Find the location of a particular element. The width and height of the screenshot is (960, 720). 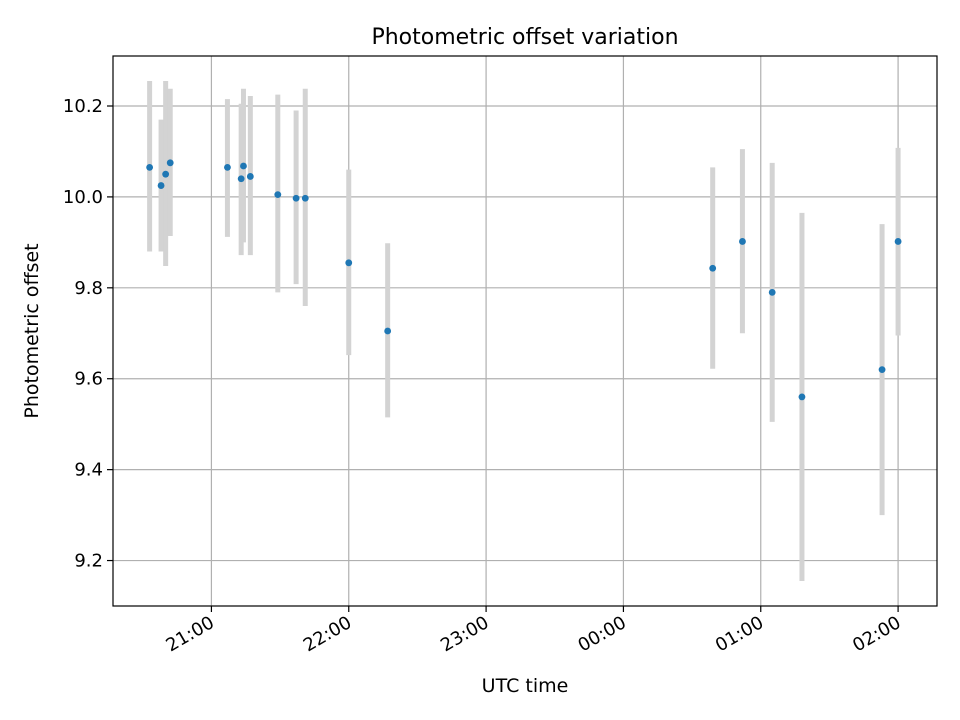

y-axis-ticks: 9.2 9.4 9.6 9.8 10.0 10.2 is located at coordinates (88, 334).